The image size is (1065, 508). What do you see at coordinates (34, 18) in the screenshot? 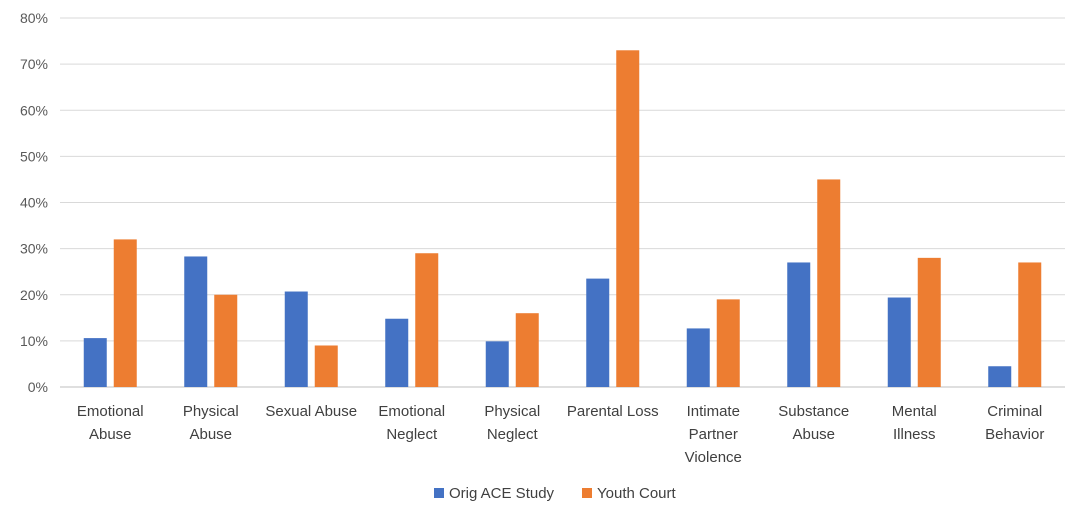
I see `y-tick-label: 80%` at bounding box center [34, 18].